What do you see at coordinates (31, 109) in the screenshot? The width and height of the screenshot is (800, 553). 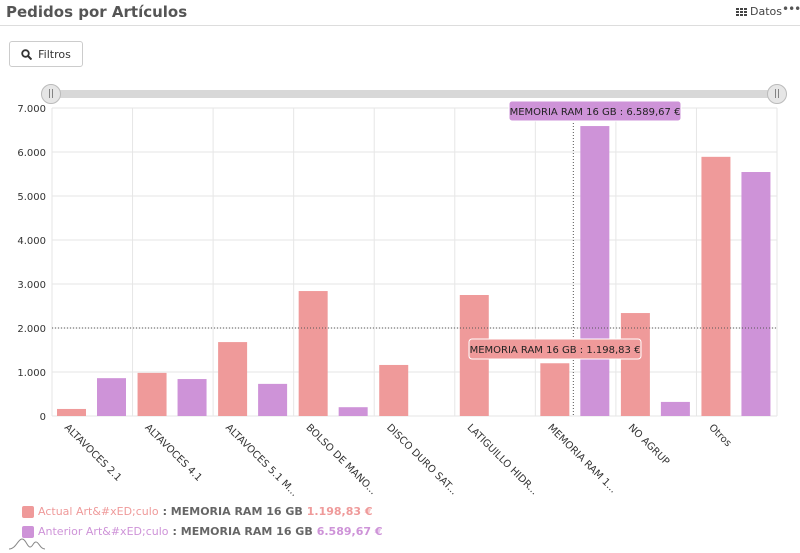 I see `y-tick-label: 7.000` at bounding box center [31, 109].